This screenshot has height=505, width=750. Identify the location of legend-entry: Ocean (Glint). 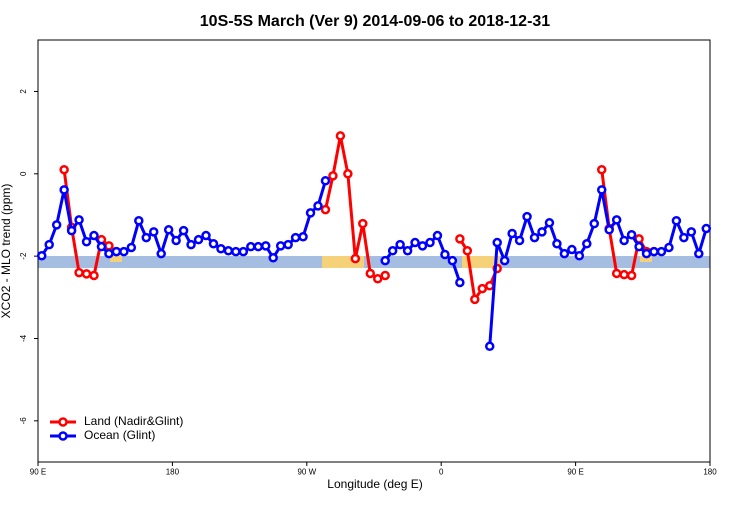
(102, 435).